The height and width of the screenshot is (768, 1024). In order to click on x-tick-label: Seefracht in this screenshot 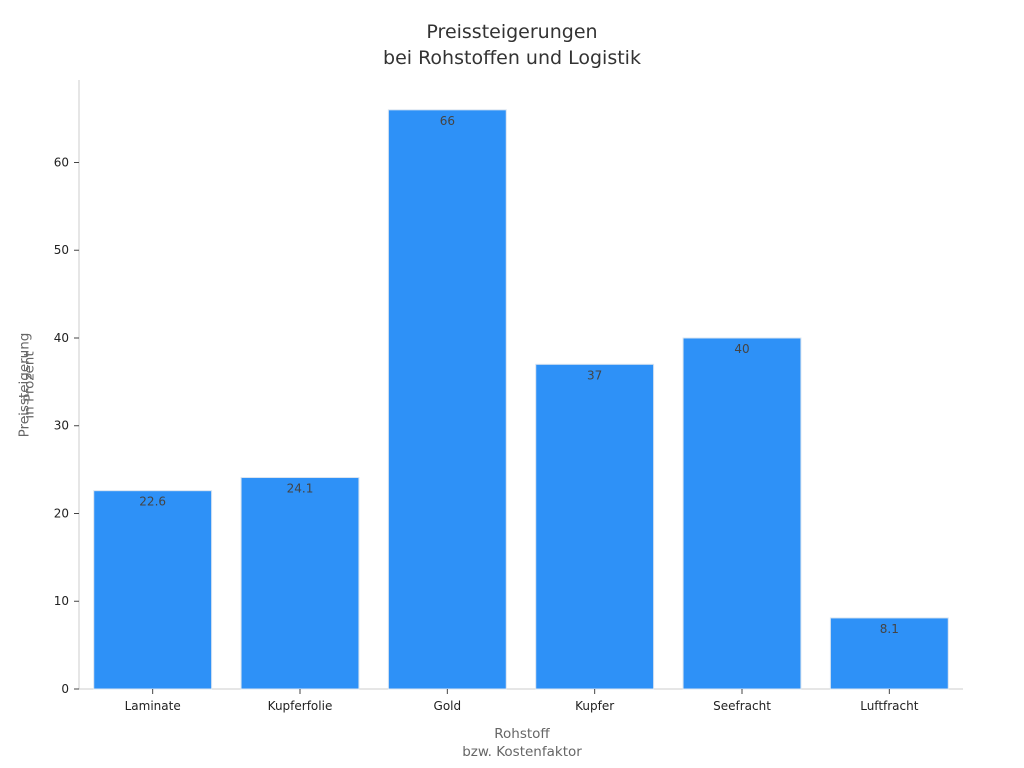, I will do `click(742, 706)`.